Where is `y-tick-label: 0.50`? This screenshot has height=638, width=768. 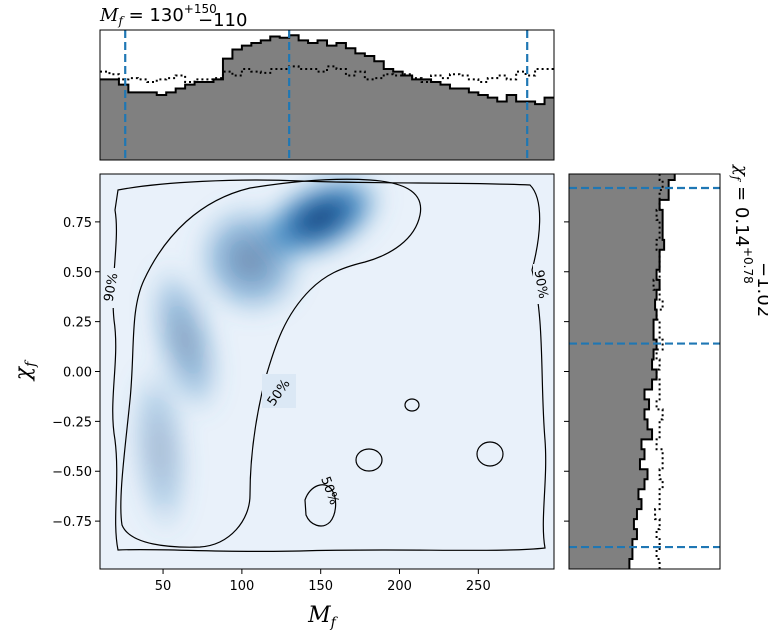 y-tick-label: 0.50 is located at coordinates (77, 273).